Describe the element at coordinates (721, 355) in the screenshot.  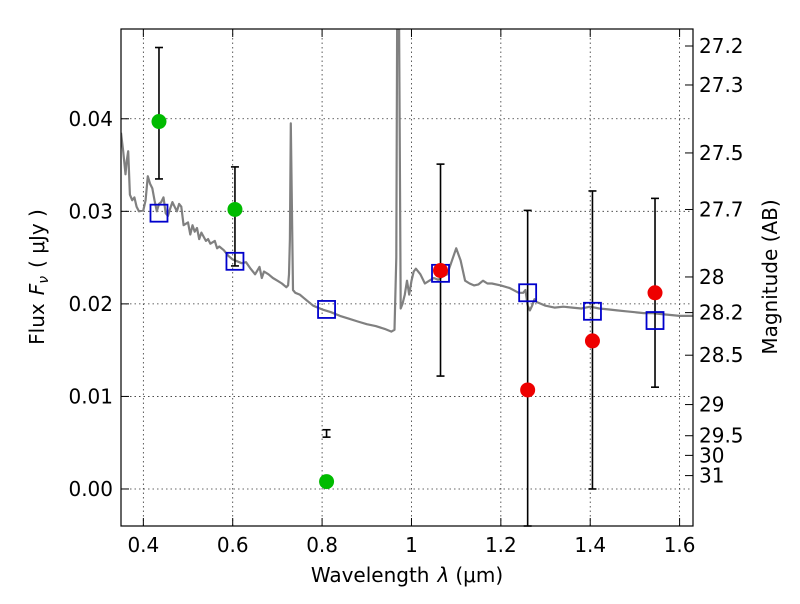
I see `mag-tick-label: 28.5` at that location.